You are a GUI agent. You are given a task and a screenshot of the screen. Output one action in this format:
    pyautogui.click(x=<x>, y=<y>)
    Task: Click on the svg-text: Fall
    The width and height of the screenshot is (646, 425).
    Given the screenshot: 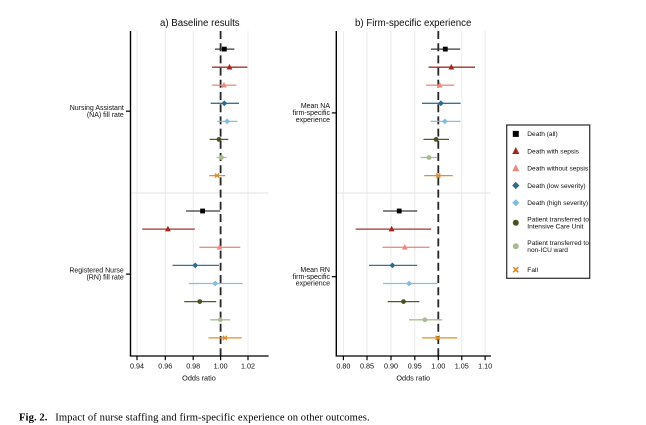 What is the action you would take?
    pyautogui.click(x=532, y=270)
    